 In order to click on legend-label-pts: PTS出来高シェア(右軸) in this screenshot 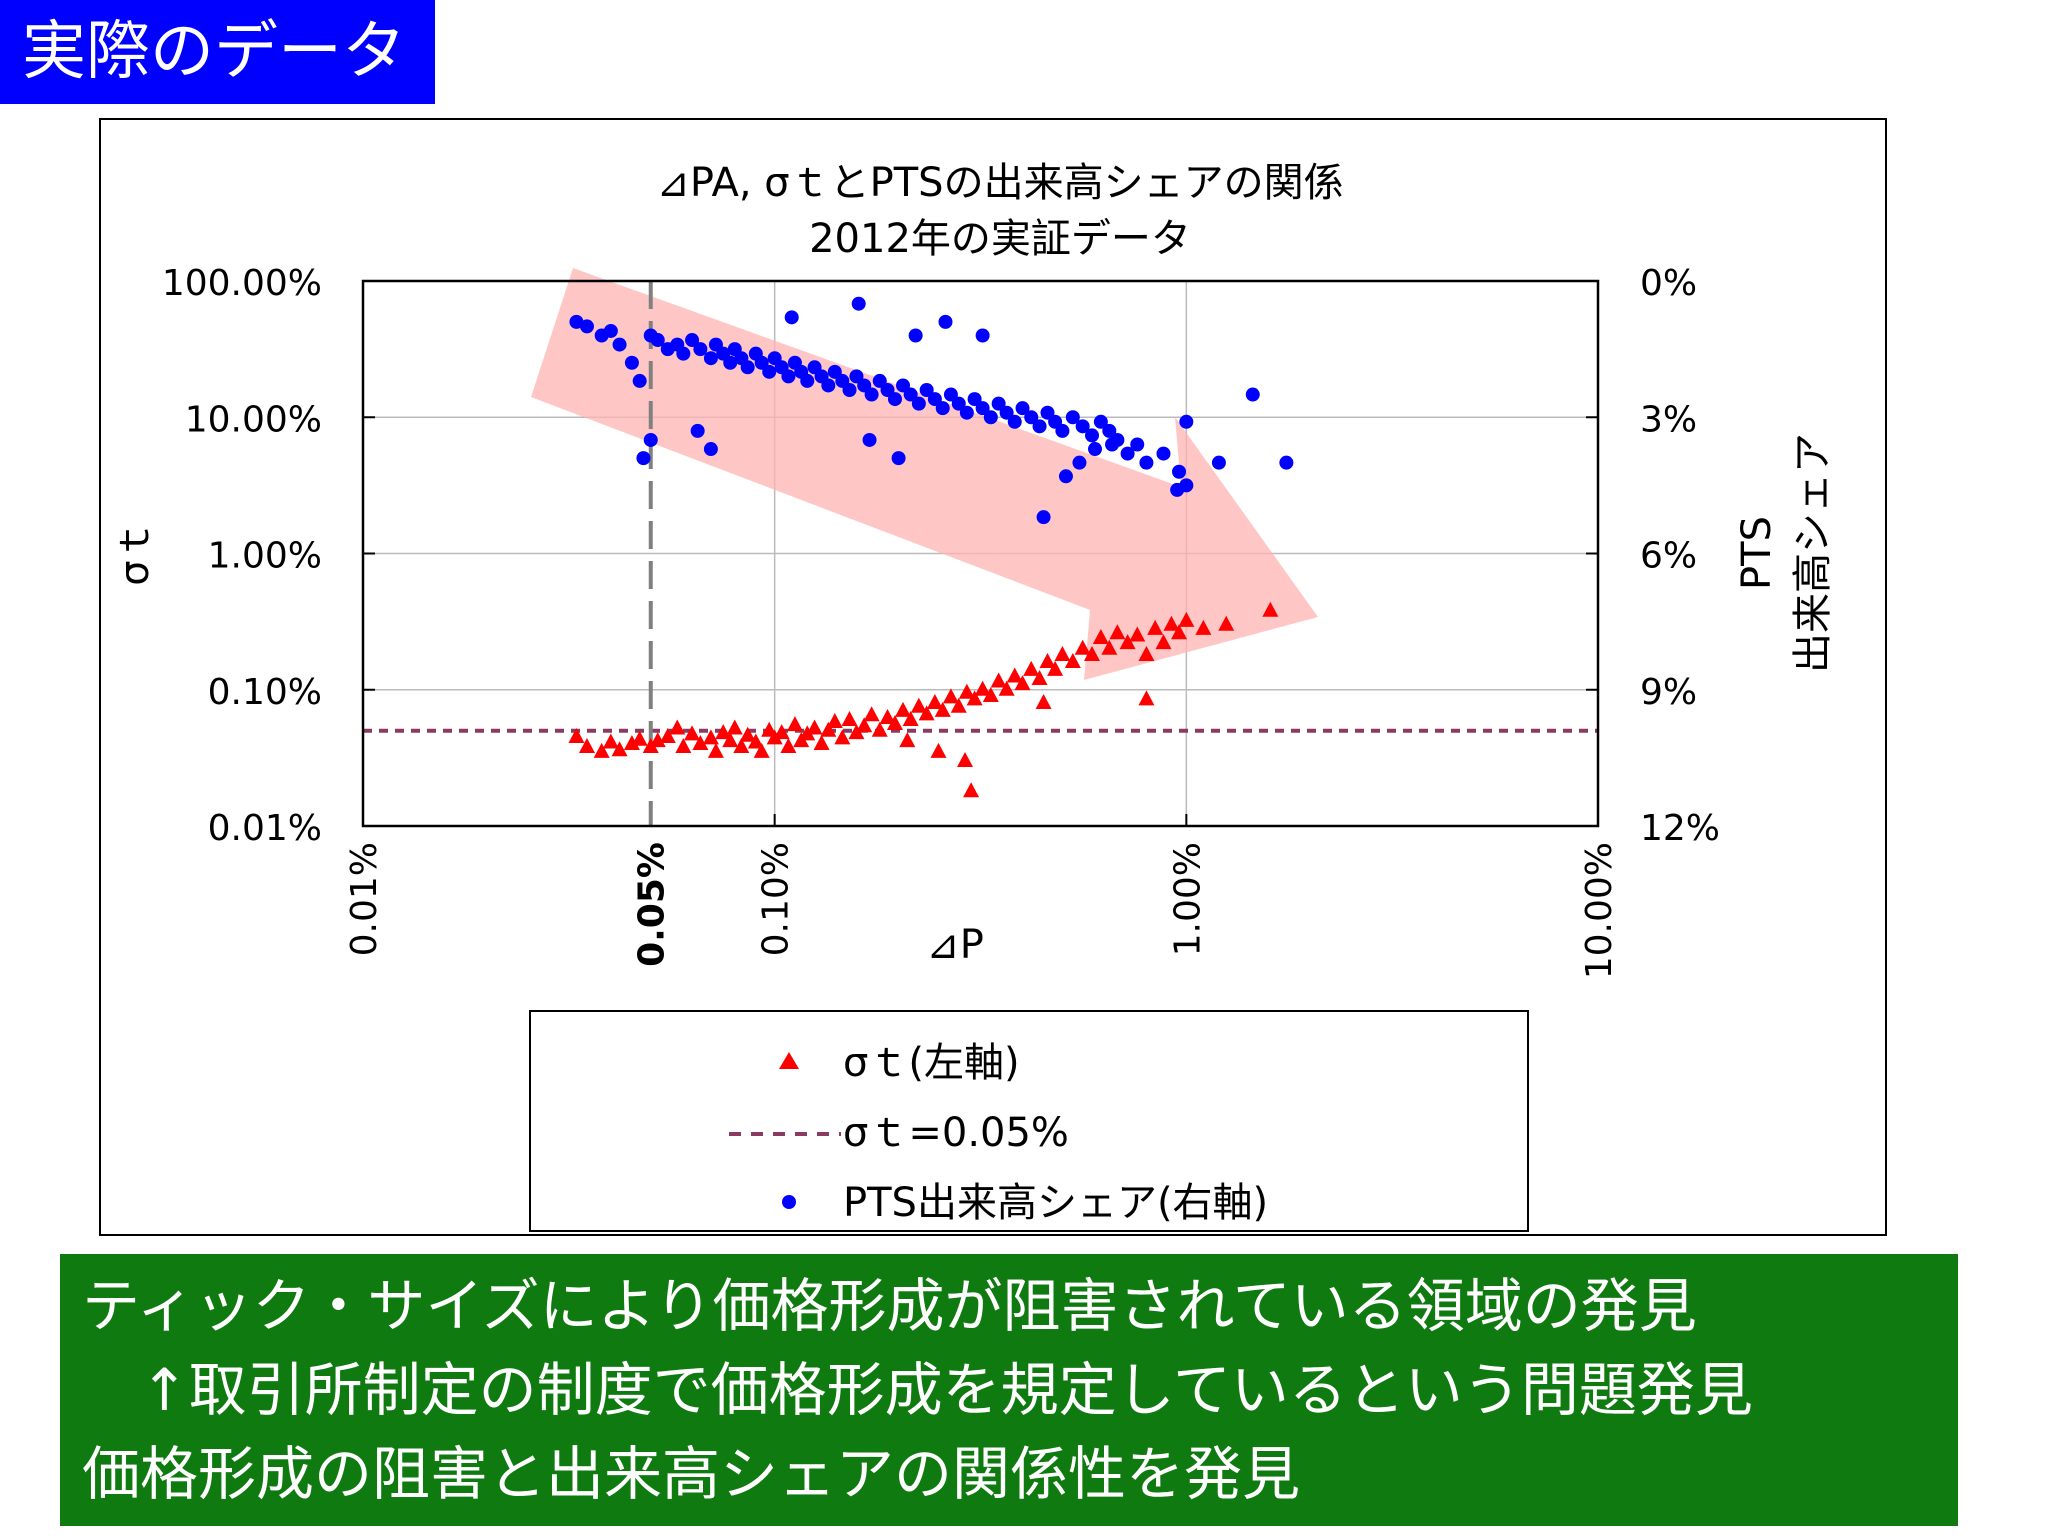, I will do `click(1056, 1203)`.